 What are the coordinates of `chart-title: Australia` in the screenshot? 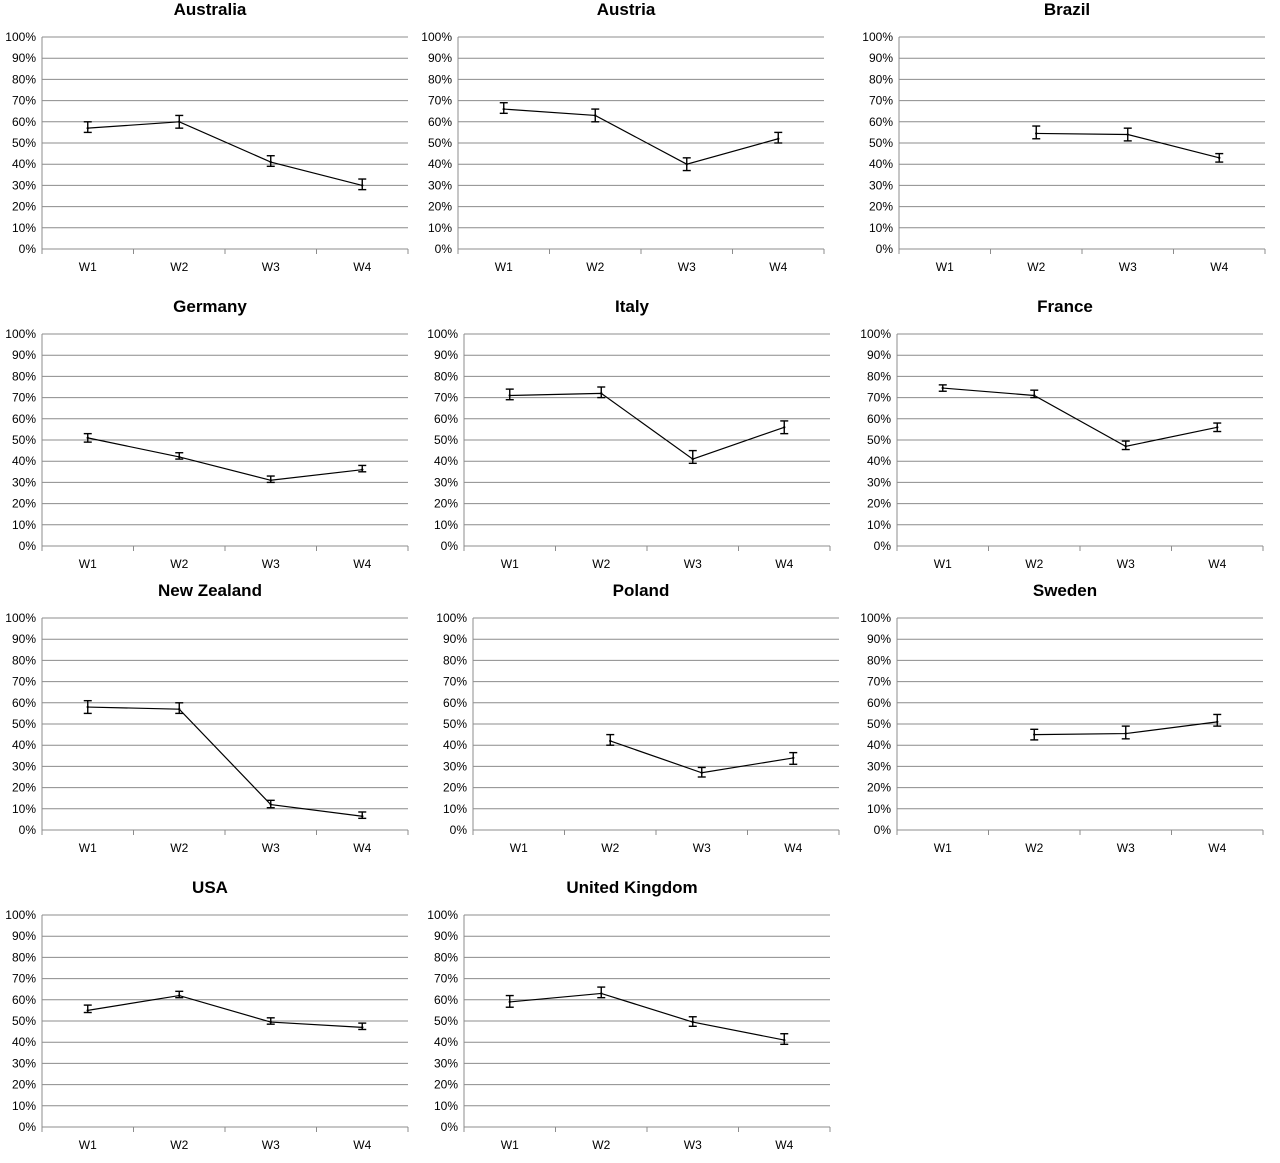 It's located at (210, 9).